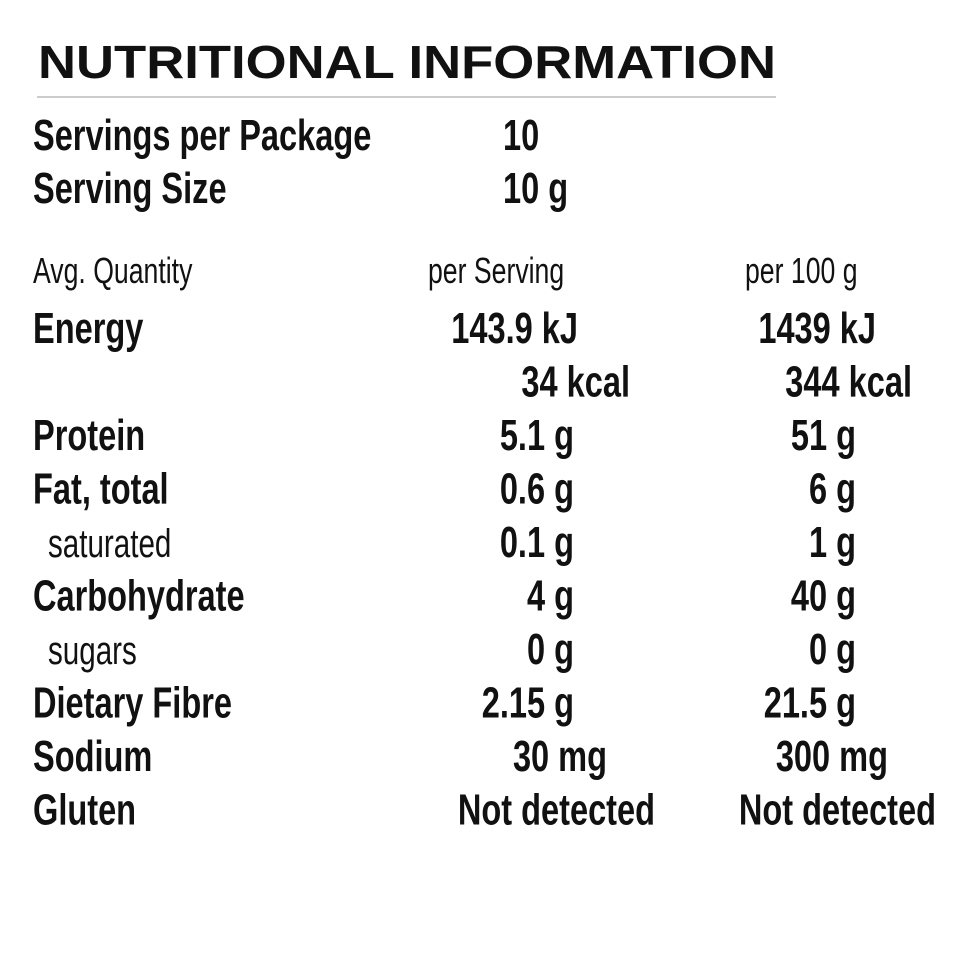 This screenshot has height=960, width=960. I want to click on per-serving-value: Not detected, so click(556, 810).